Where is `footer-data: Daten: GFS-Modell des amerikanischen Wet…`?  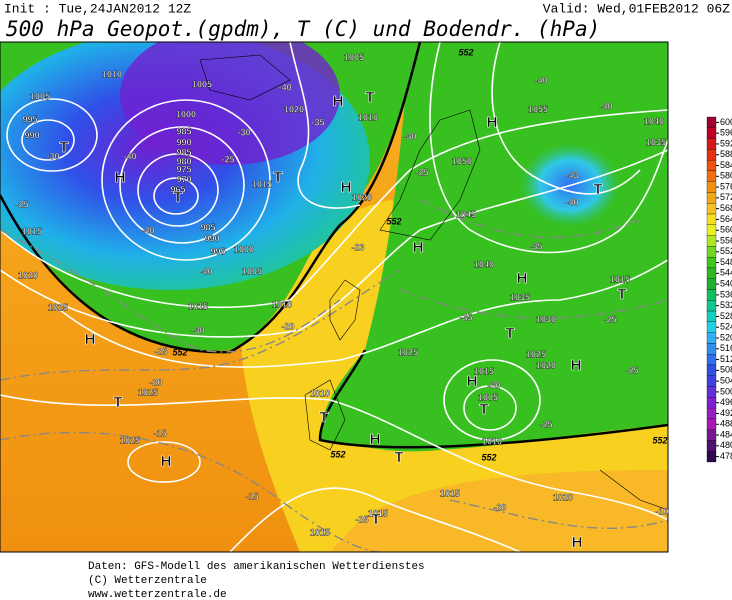 footer-data: Daten: GFS-Modell des amerikanischen Wet… is located at coordinates (256, 567).